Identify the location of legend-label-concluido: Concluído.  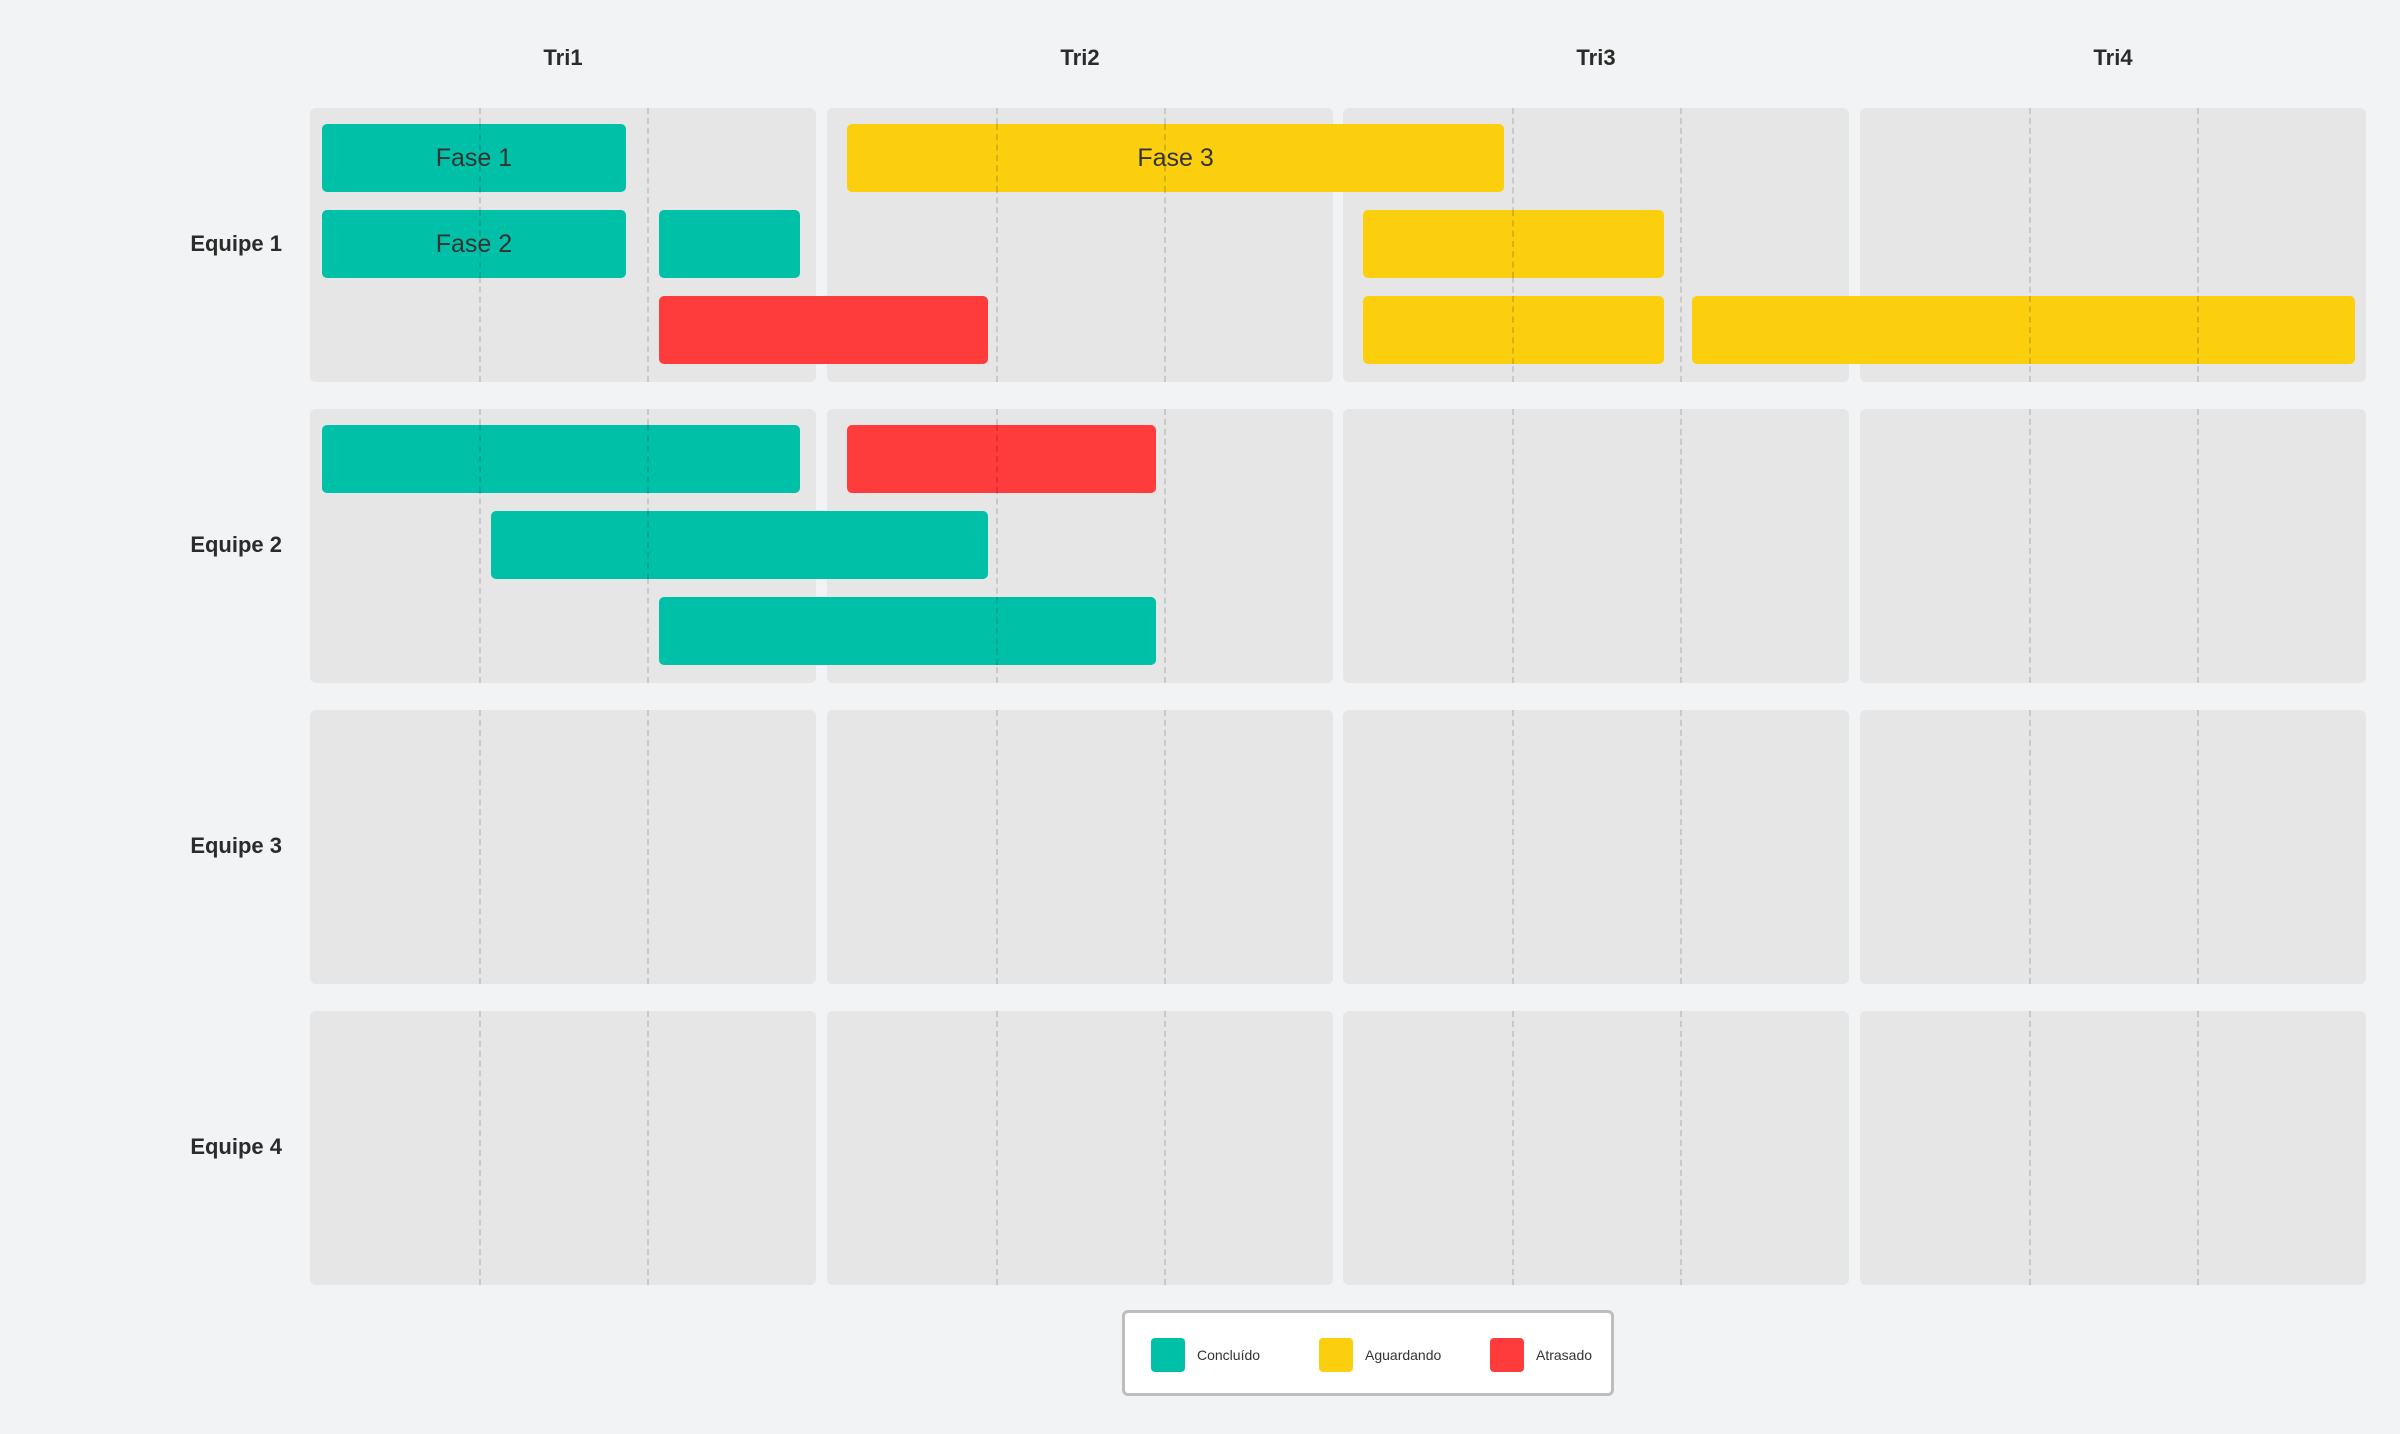
(1229, 1355).